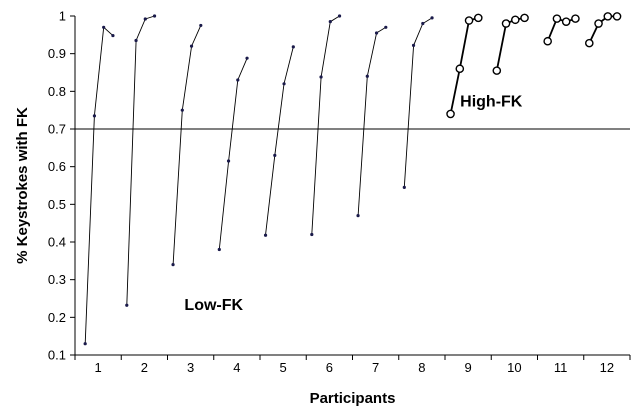 This screenshot has width=635, height=410. I want to click on series-line-p3, so click(187, 145).